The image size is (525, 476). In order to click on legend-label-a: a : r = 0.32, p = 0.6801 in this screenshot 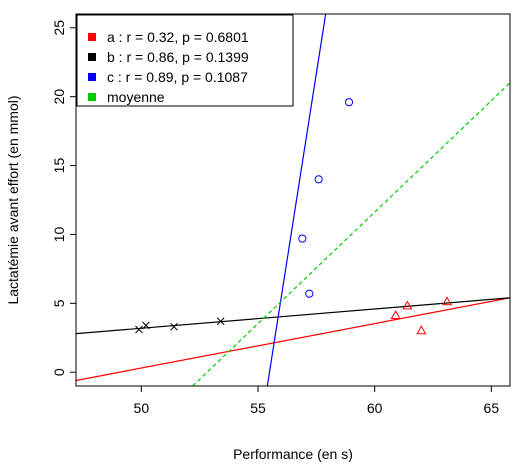, I will do `click(178, 37)`.